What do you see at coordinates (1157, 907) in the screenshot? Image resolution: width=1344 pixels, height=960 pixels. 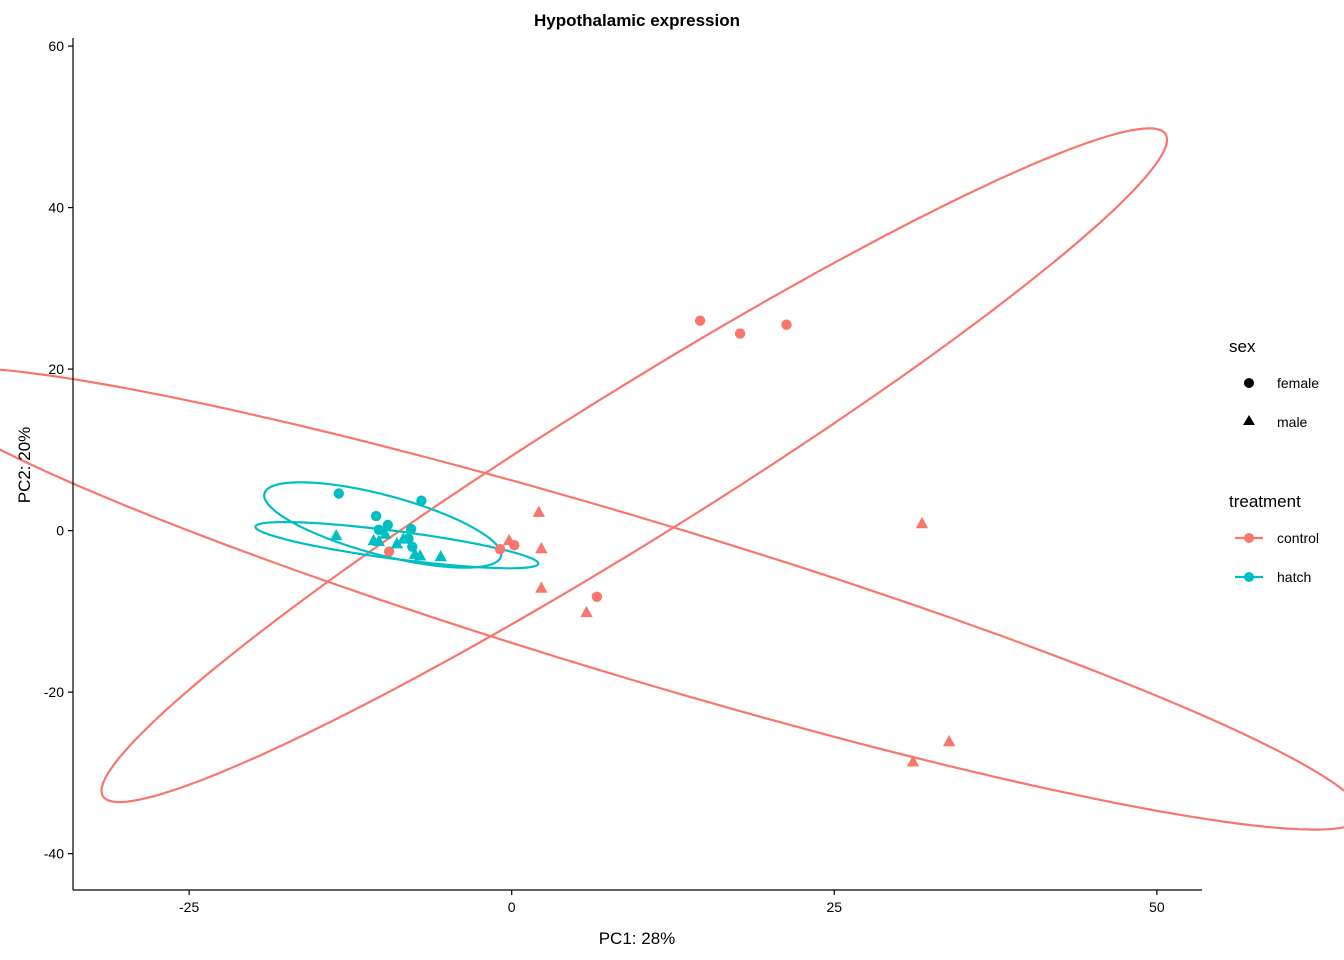 I see `x-tick-label: 50` at bounding box center [1157, 907].